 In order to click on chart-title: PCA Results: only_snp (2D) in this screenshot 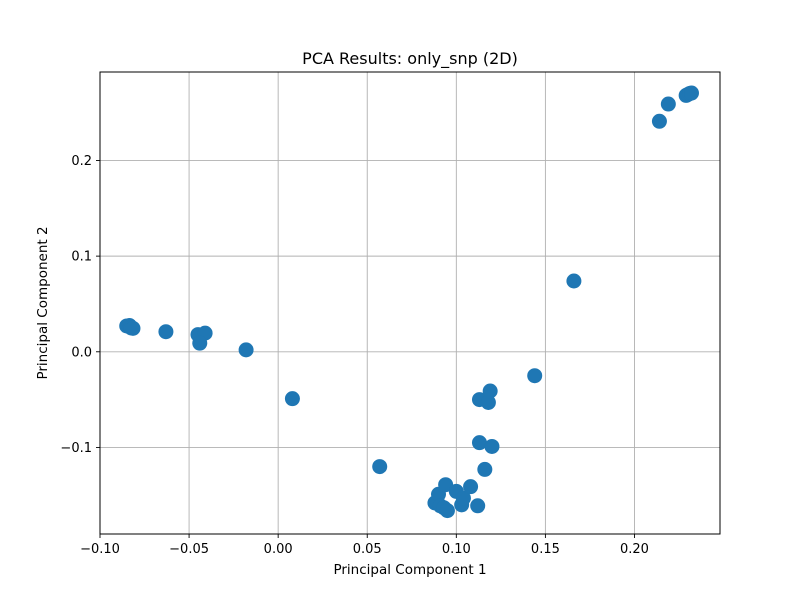, I will do `click(410, 59)`.